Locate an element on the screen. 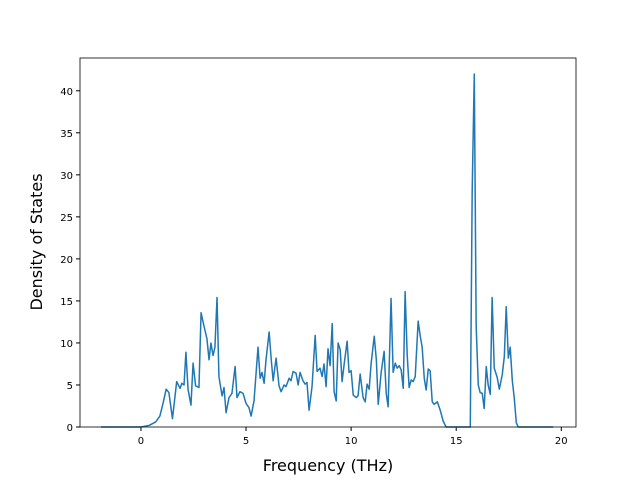  x-tick-label: 5 is located at coordinates (246, 441).